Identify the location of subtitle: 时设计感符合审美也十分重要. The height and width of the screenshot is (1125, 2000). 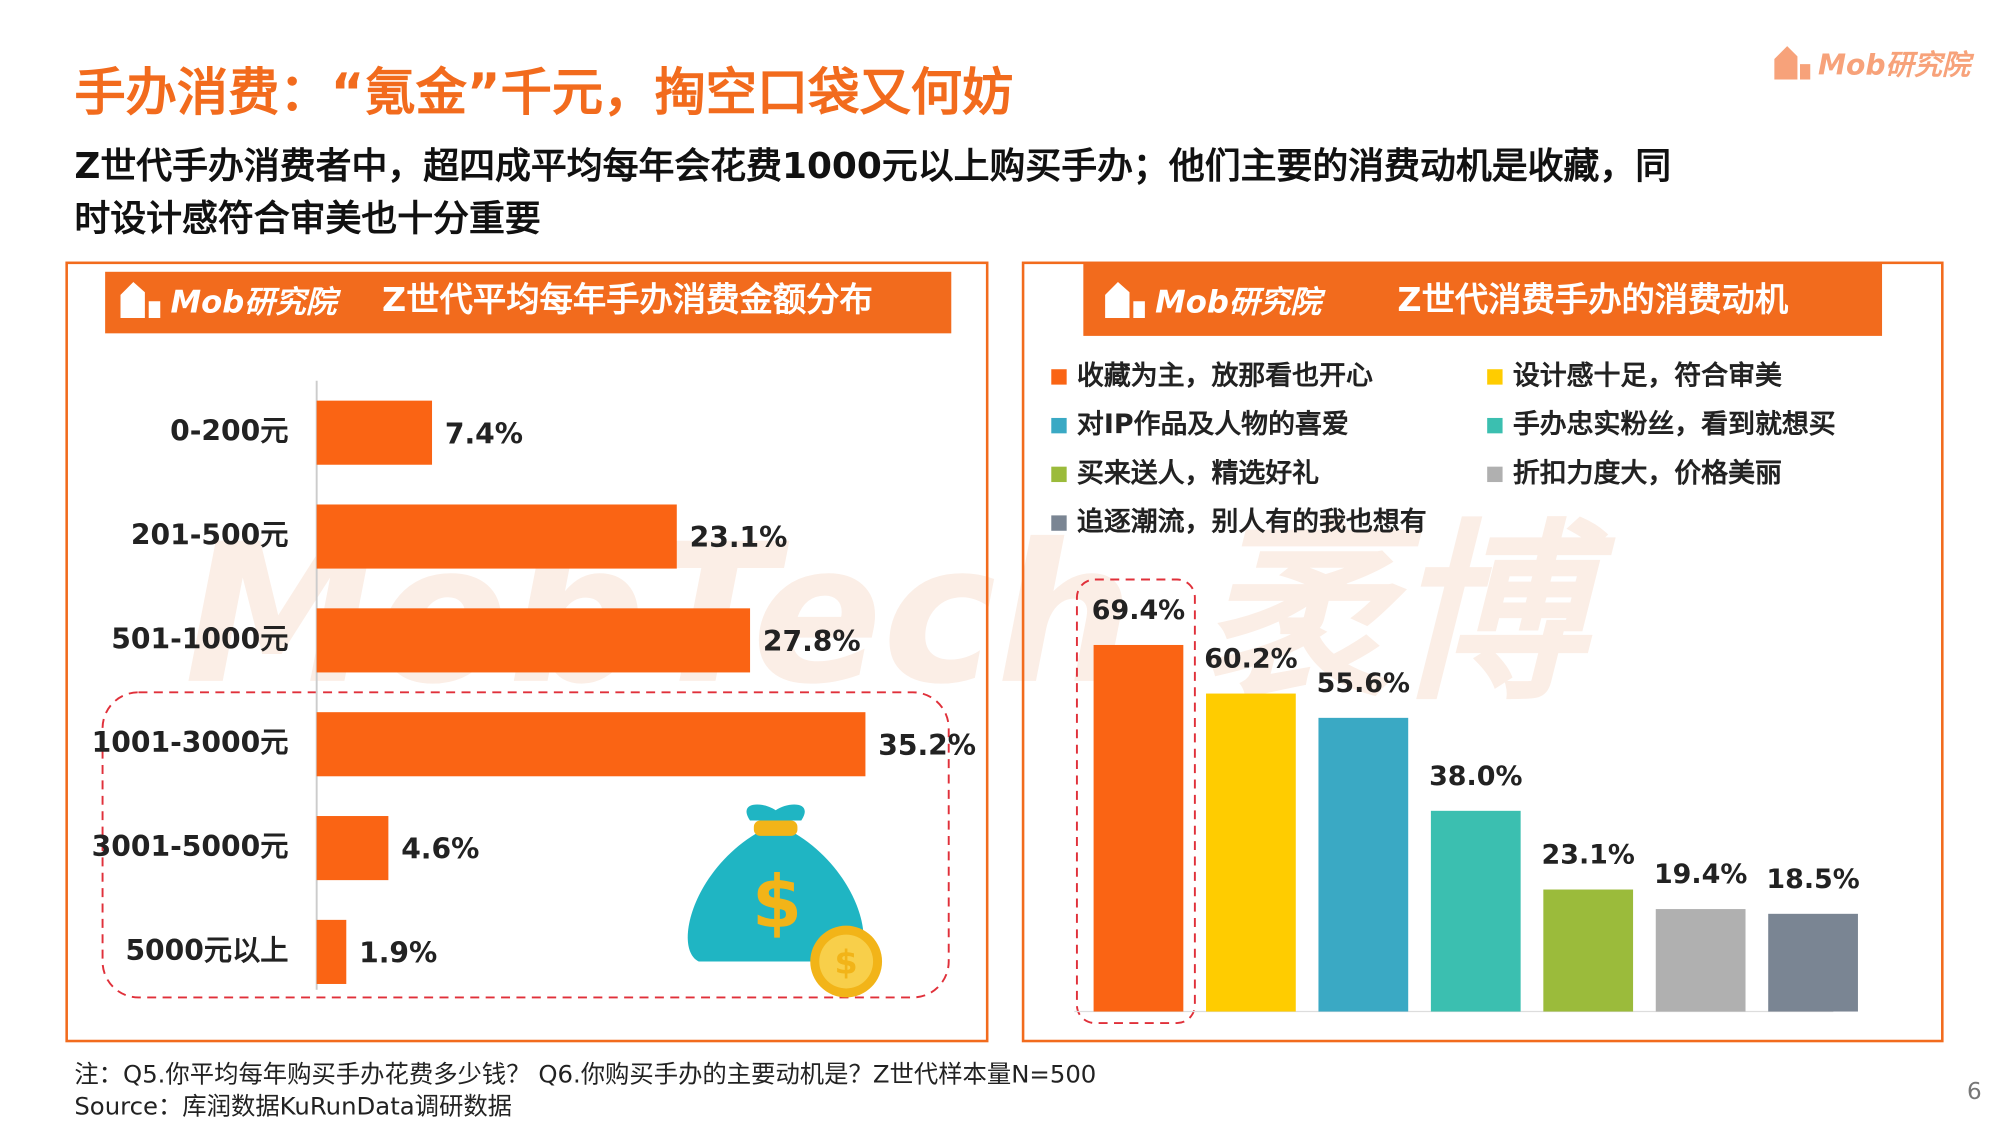
(307, 219).